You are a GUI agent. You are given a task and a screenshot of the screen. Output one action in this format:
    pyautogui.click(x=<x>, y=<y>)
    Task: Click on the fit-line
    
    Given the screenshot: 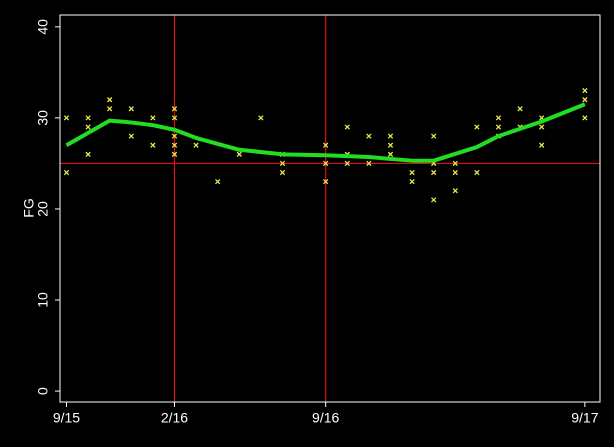 What is the action you would take?
    pyautogui.click(x=325, y=132)
    